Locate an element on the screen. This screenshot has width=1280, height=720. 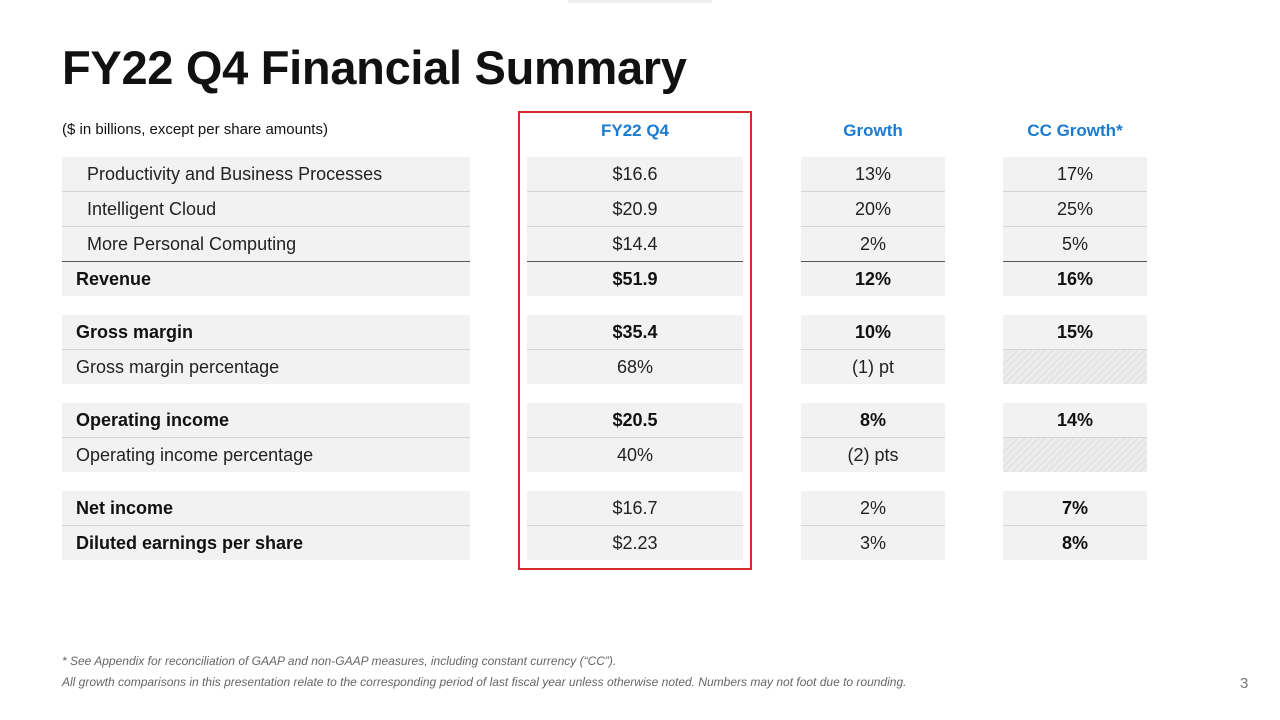
column-header-growth: Growth is located at coordinates (873, 130).